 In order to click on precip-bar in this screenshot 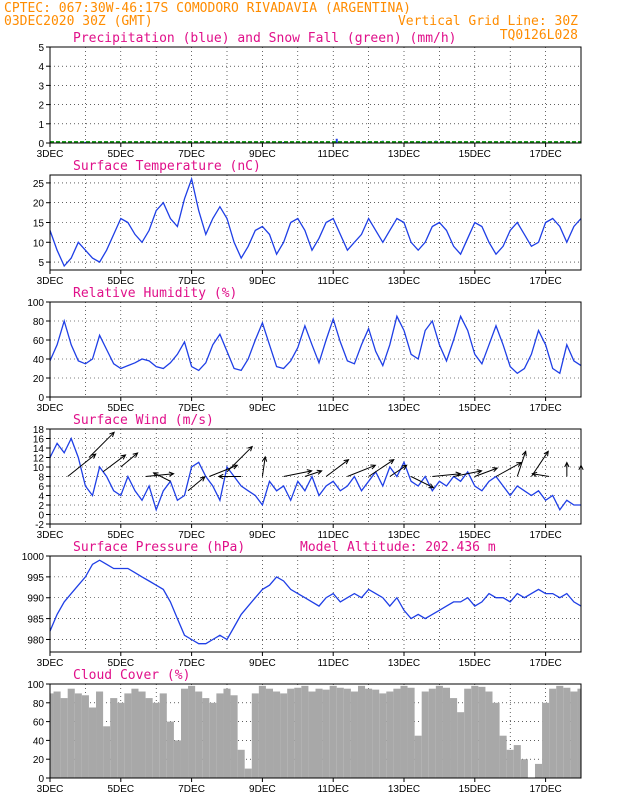, I will do `click(421, 142)`.